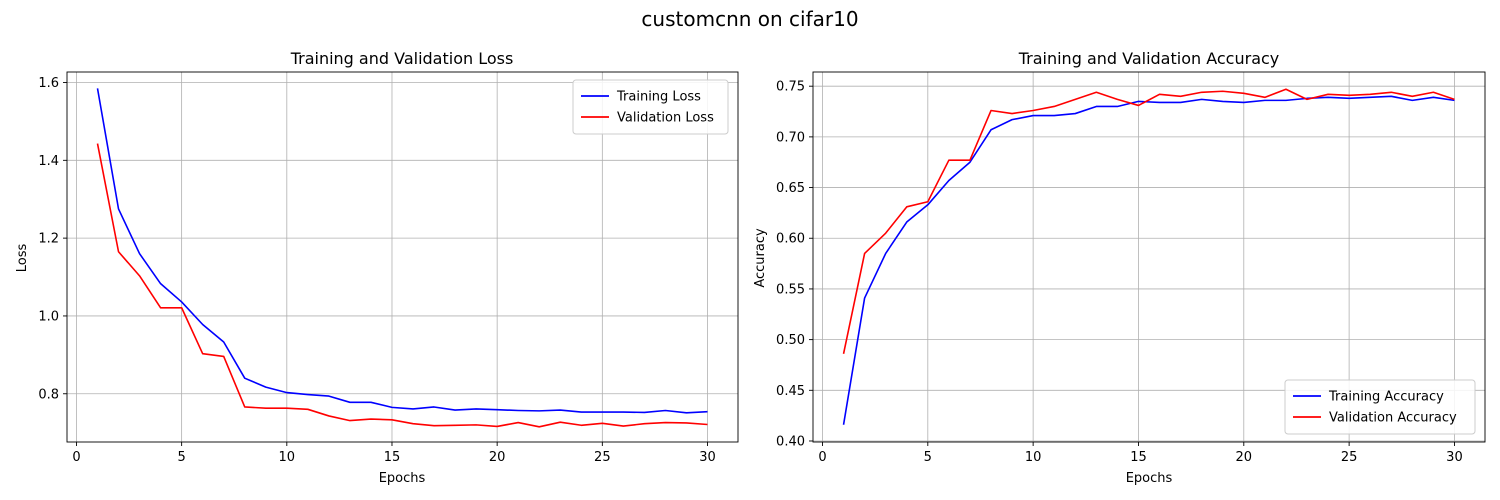 The image size is (1500, 500). Describe the element at coordinates (48, 83) in the screenshot. I see `loss-chart-y-tick-label: 1.6` at that location.